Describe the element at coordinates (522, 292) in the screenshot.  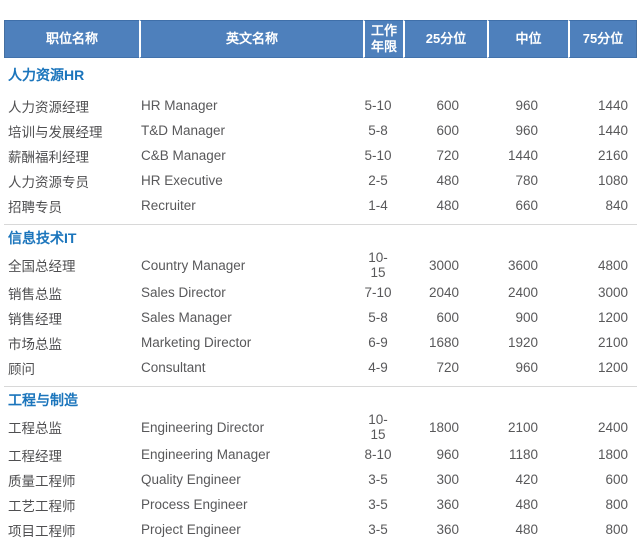
I see `cell-median: 2400` at that location.